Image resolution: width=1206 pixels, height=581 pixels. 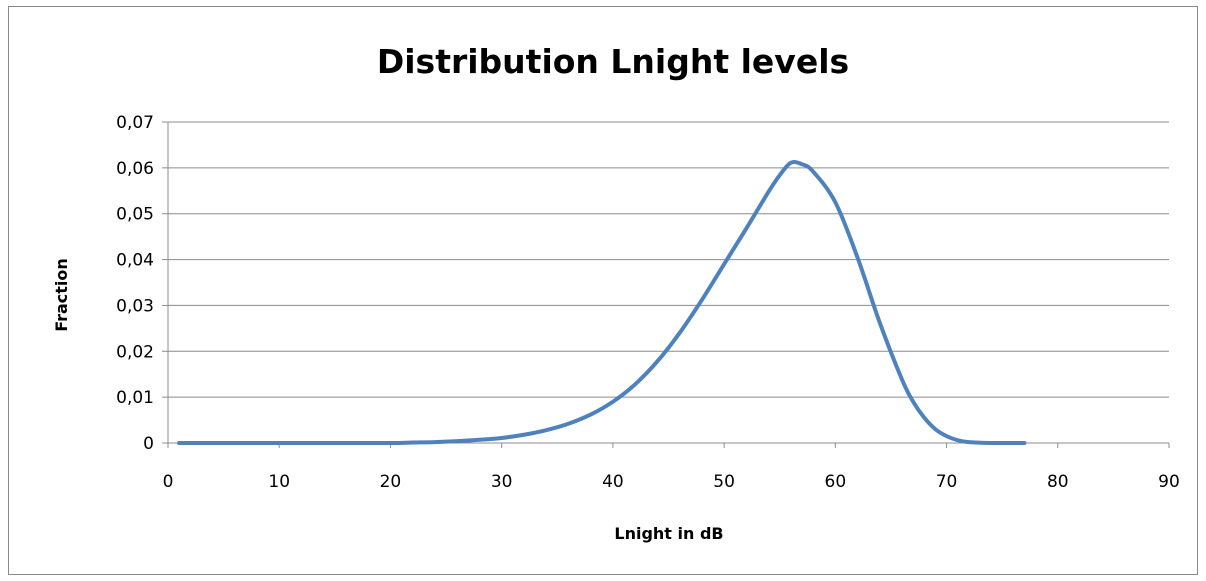 I want to click on y-tick-label: 0,02, so click(x=135, y=352).